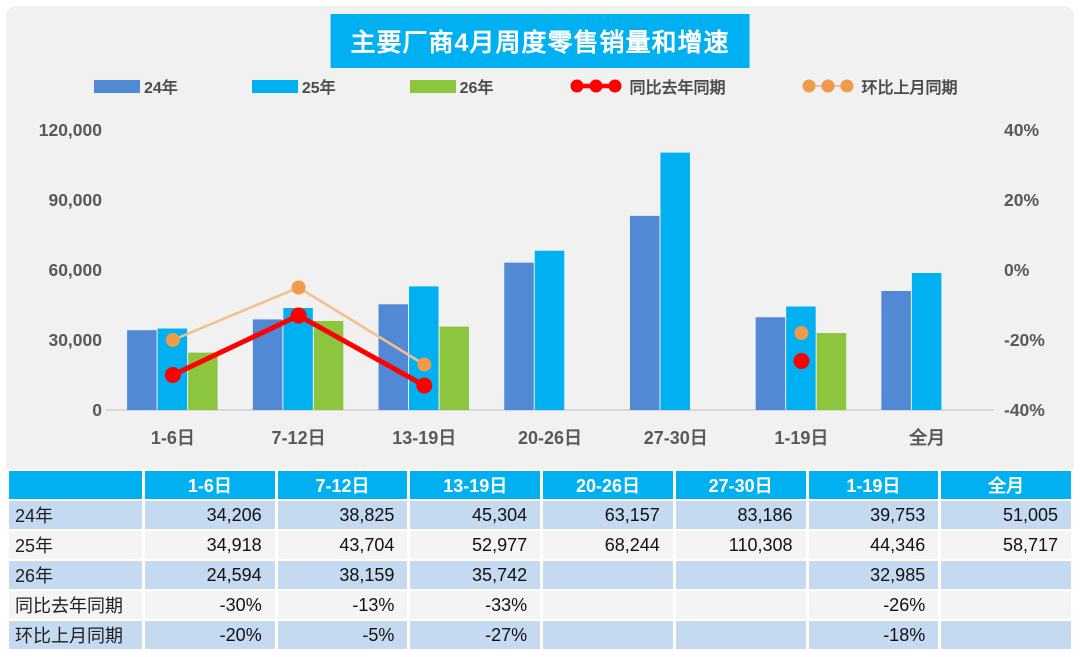 This screenshot has width=1080, height=657. I want to click on chart-legend: 24年 25年 26年 同比去年同期 环比上月同期, so click(540, 86).